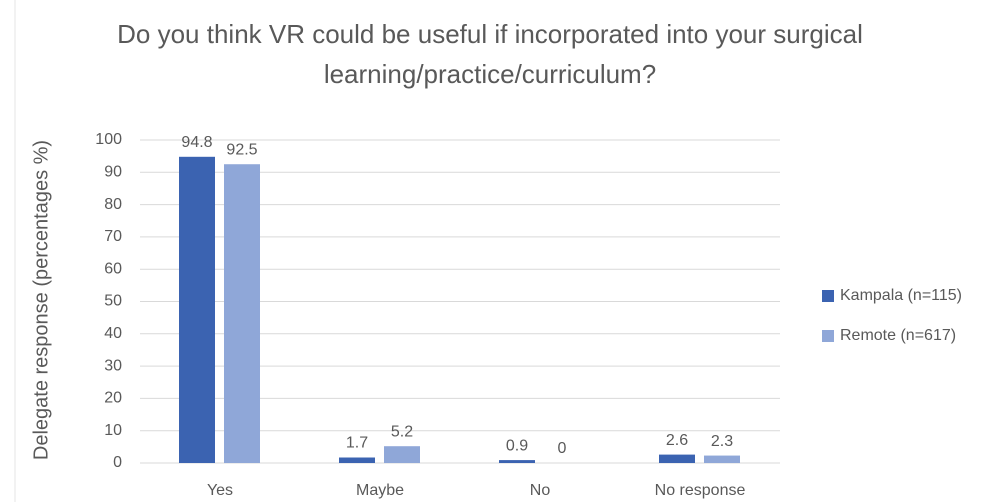 The height and width of the screenshot is (502, 986). What do you see at coordinates (402, 431) in the screenshot?
I see `value-label: 5.2` at bounding box center [402, 431].